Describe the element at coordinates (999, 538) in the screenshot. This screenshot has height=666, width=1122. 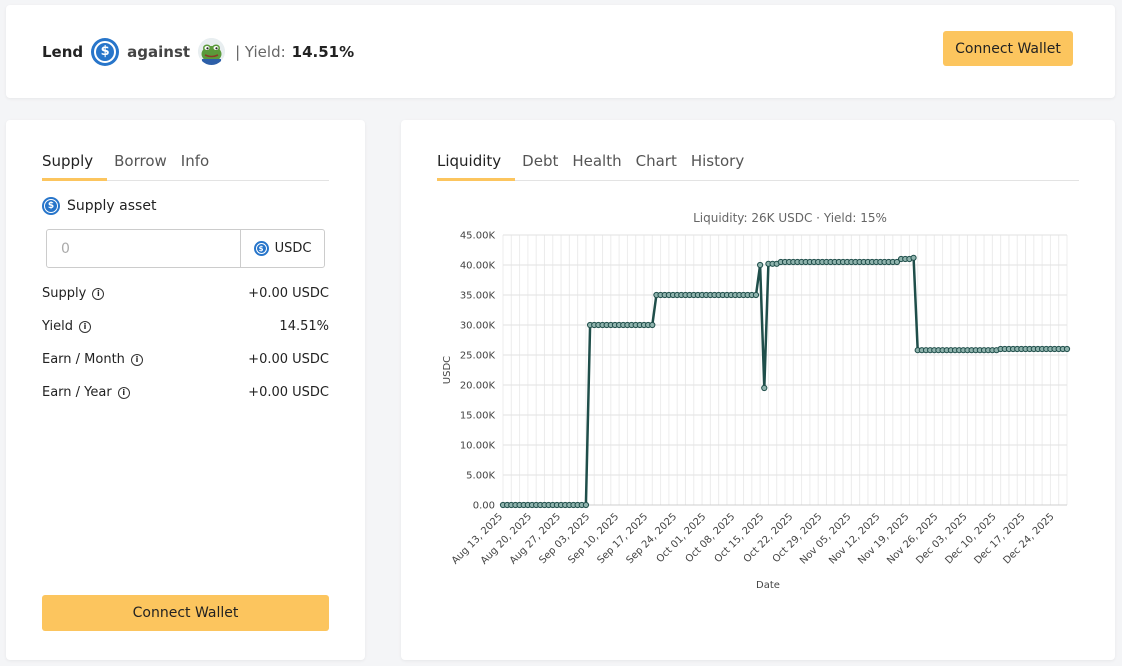
I see `x-tick-label: Dec 17, 2025` at that location.